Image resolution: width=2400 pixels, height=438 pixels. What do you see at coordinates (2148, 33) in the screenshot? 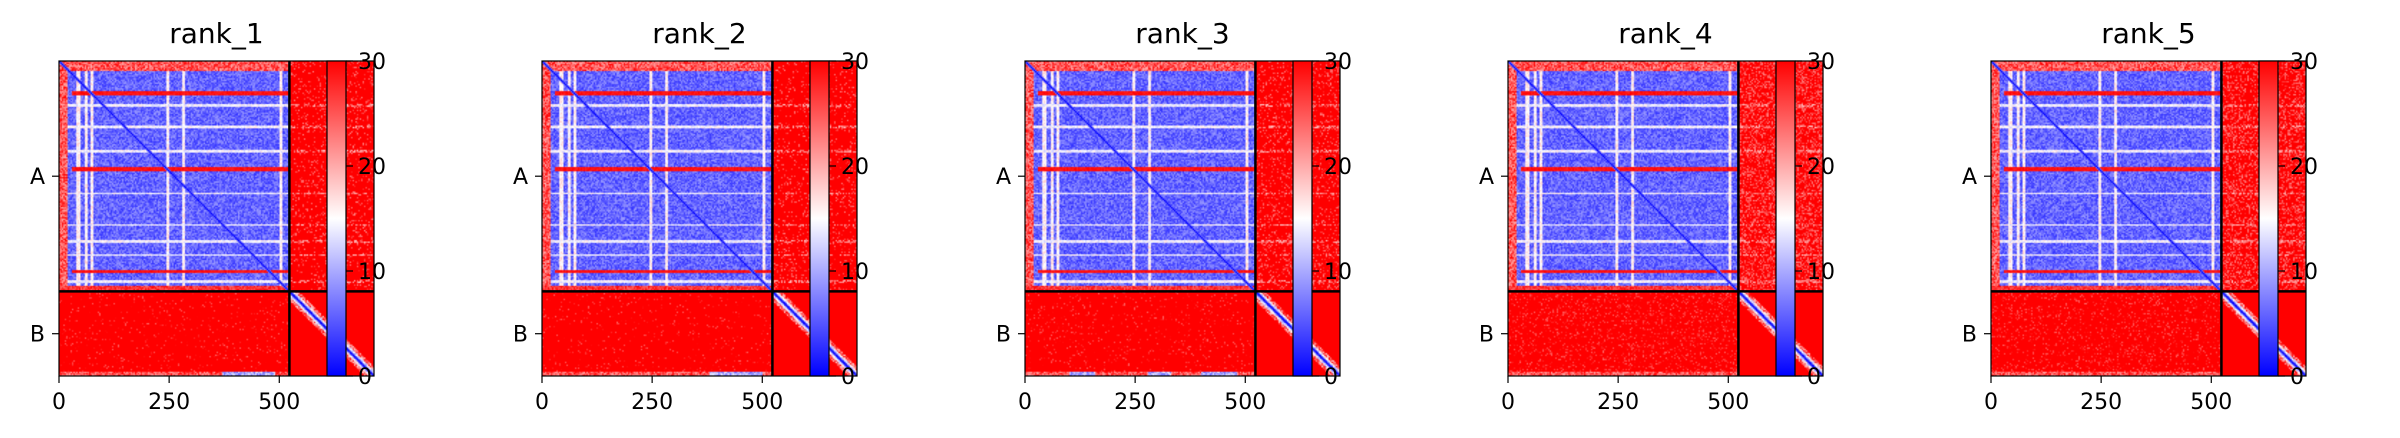
I see `panel-title: rank_5` at bounding box center [2148, 33].